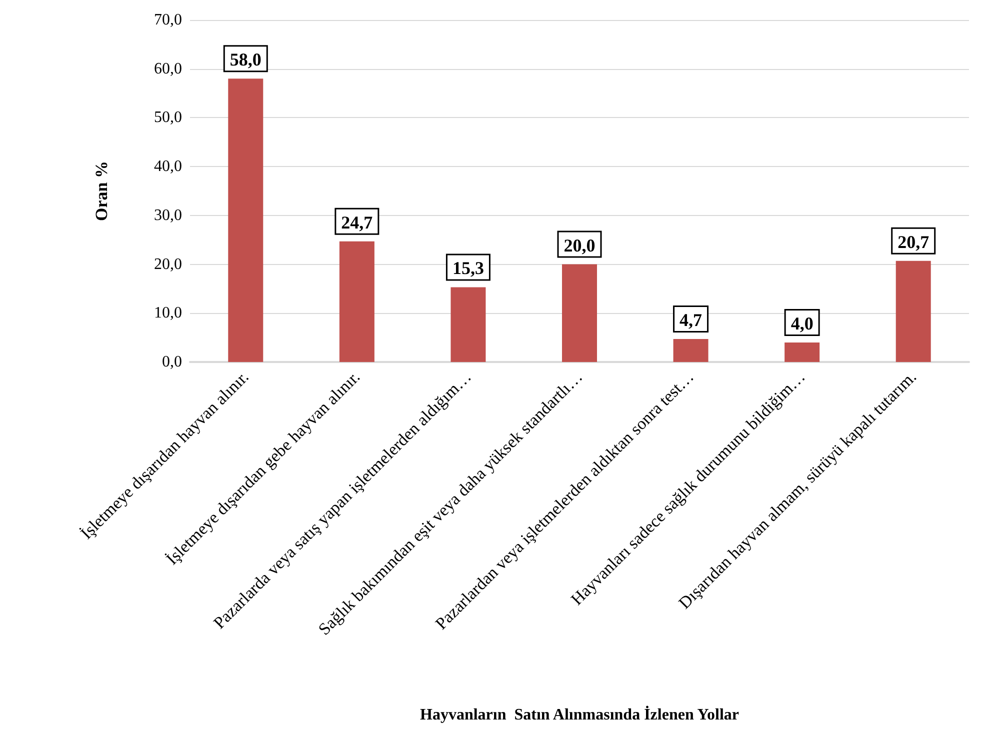  What do you see at coordinates (168, 69) in the screenshot?
I see `y-tick-label: 60,0` at bounding box center [168, 69].